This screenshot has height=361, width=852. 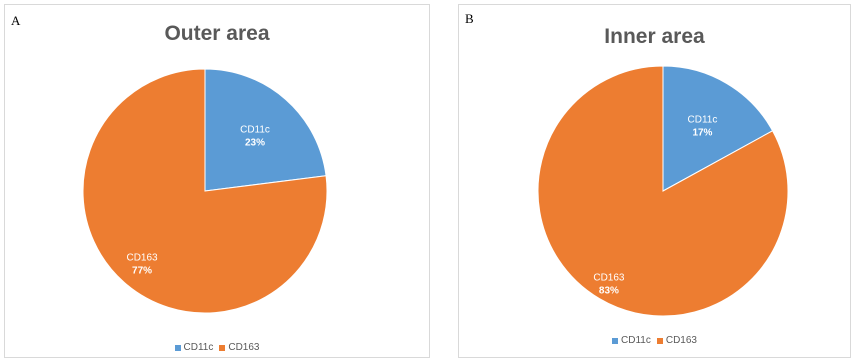 I want to click on data-label-percent: 77%, so click(x=142, y=270).